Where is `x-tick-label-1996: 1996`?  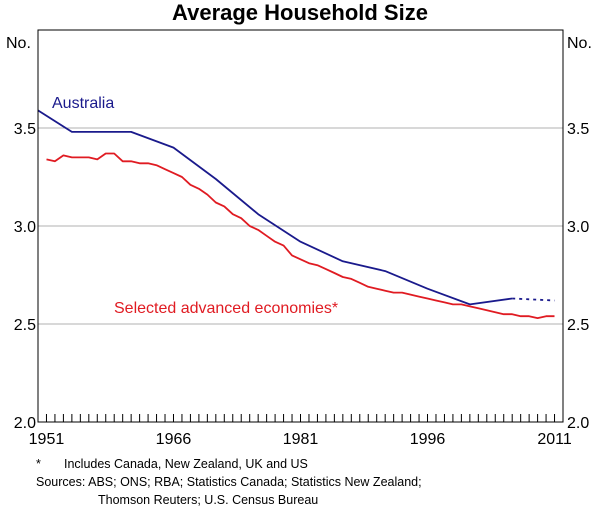
x-tick-label-1996: 1996 is located at coordinates (428, 439).